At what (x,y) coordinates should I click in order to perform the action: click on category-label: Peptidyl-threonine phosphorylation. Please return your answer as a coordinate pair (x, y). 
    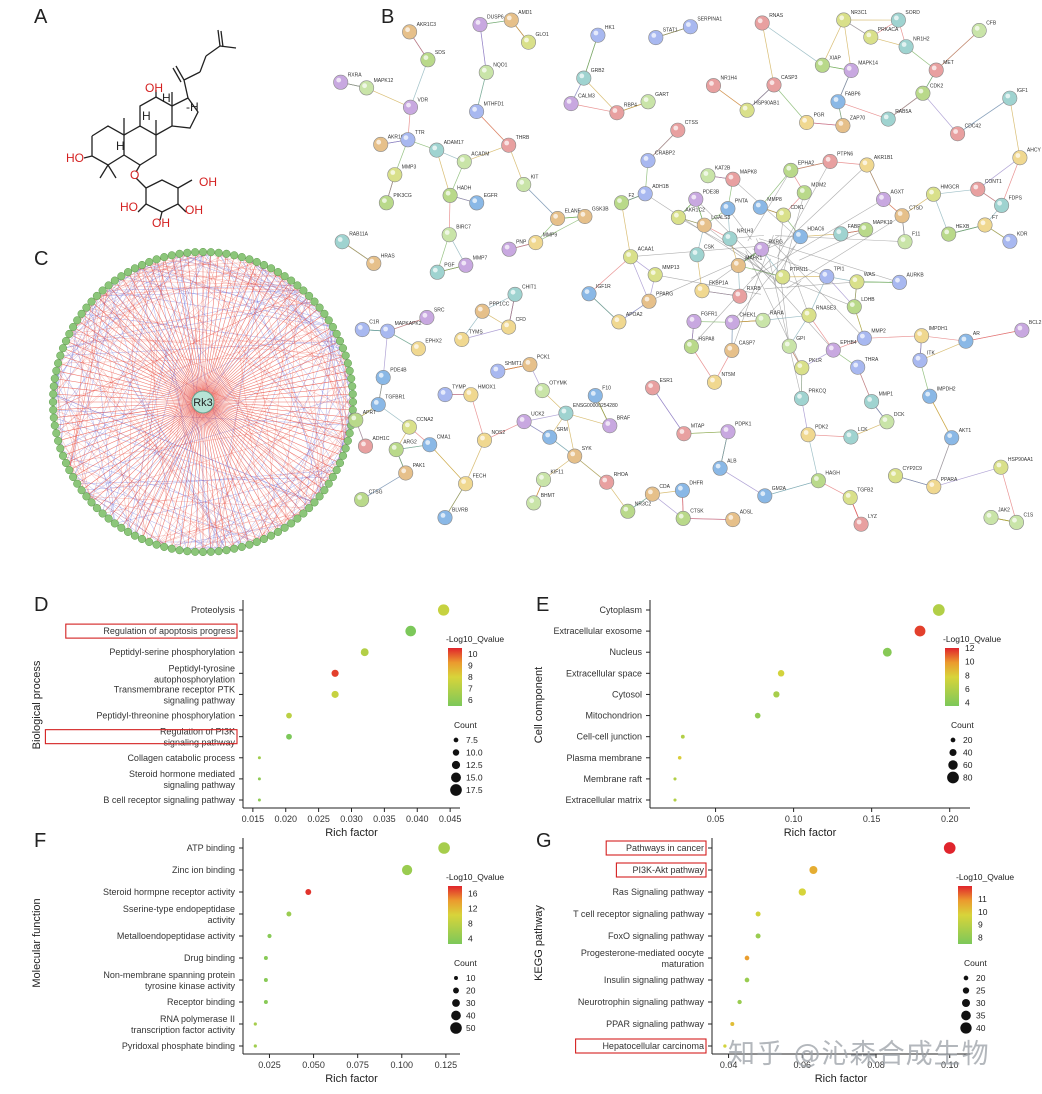
    Looking at the image, I should click on (165, 716).